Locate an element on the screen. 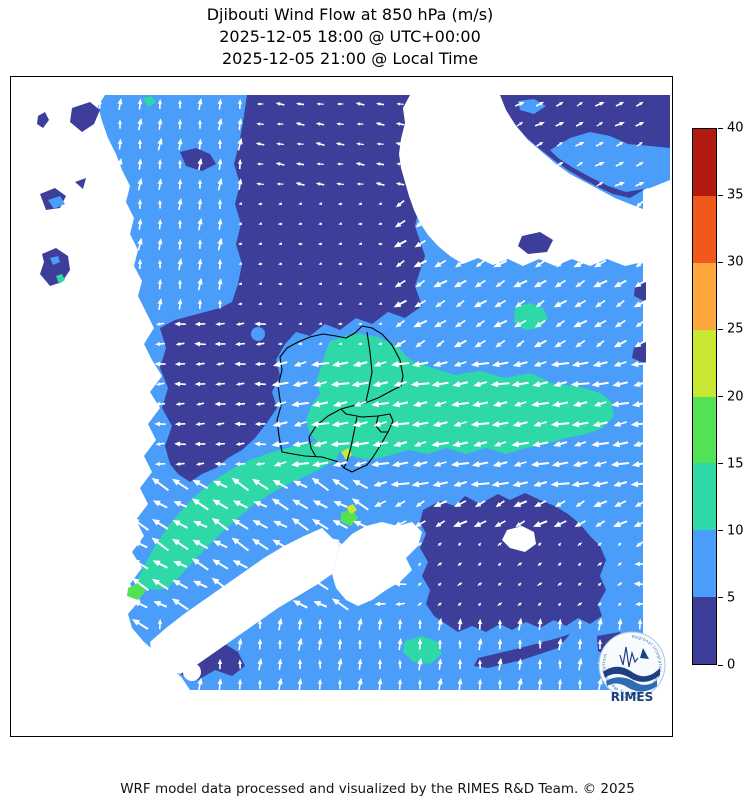 This screenshot has width=755, height=808. map-region-nodata-blob is located at coordinates (377, 564).